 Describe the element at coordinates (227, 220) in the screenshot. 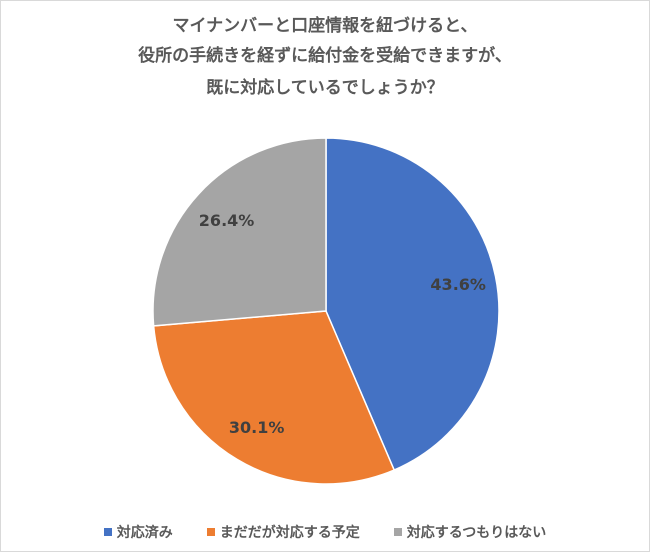

I see `data-label-2: 26.4%` at that location.